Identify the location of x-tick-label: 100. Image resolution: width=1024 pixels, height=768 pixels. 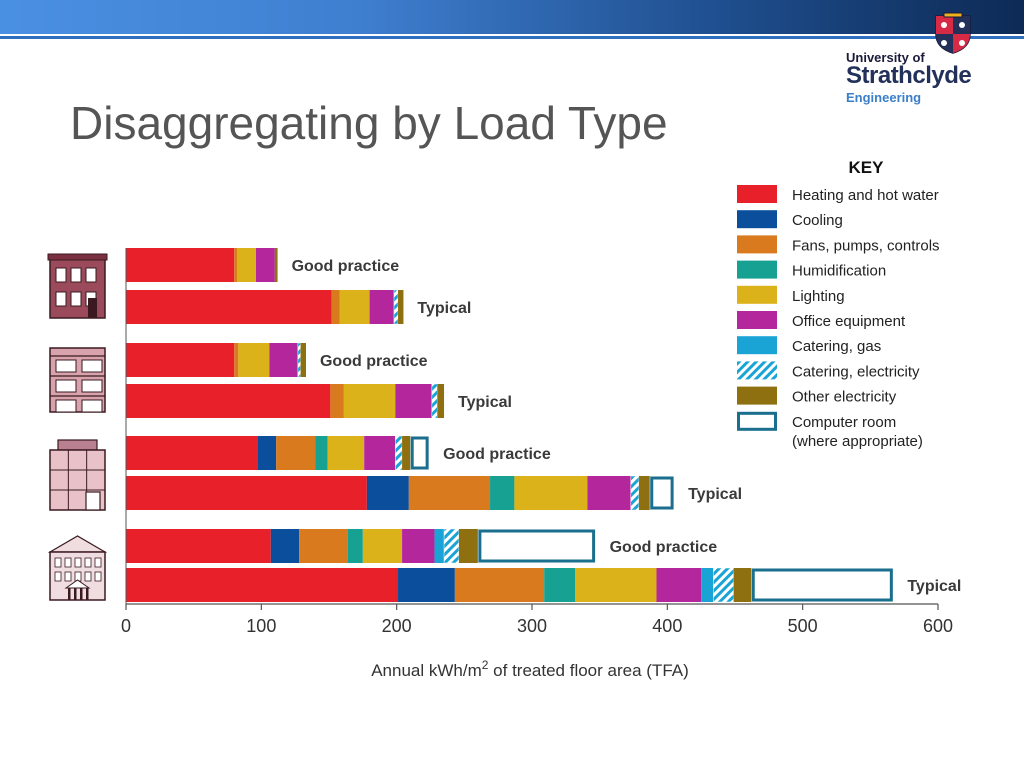
(261, 626).